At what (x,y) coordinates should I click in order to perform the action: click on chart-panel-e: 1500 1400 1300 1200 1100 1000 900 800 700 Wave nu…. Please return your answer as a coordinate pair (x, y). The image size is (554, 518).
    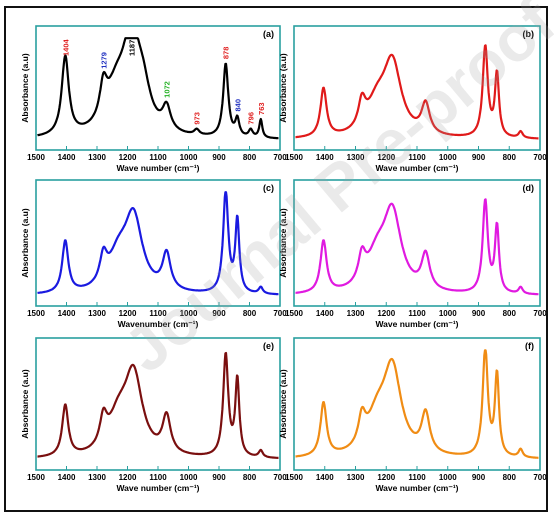
    Looking at the image, I should click on (153, 415).